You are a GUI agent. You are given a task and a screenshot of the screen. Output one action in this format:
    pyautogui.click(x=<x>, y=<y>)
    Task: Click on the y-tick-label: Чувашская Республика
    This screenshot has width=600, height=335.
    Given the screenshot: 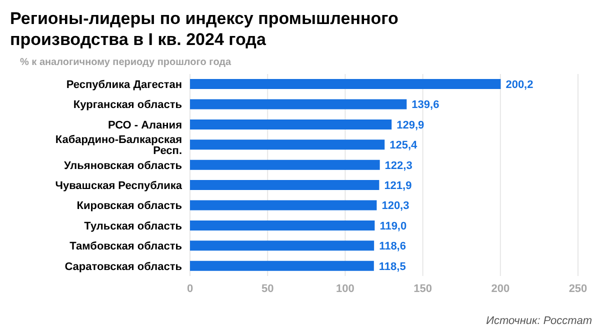 What is the action you would take?
    pyautogui.click(x=119, y=186)
    